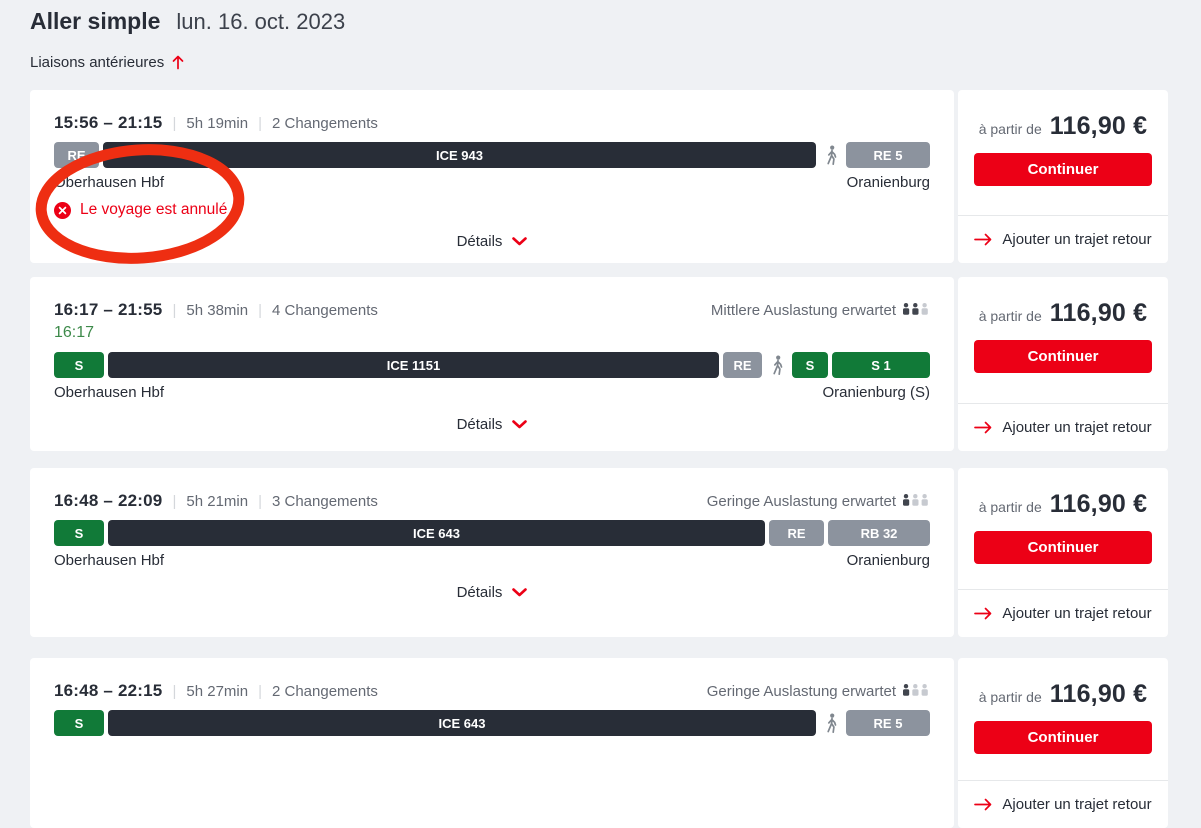 This screenshot has height=828, width=1201. Describe the element at coordinates (62, 210) in the screenshot. I see `cancelled-icon` at that location.